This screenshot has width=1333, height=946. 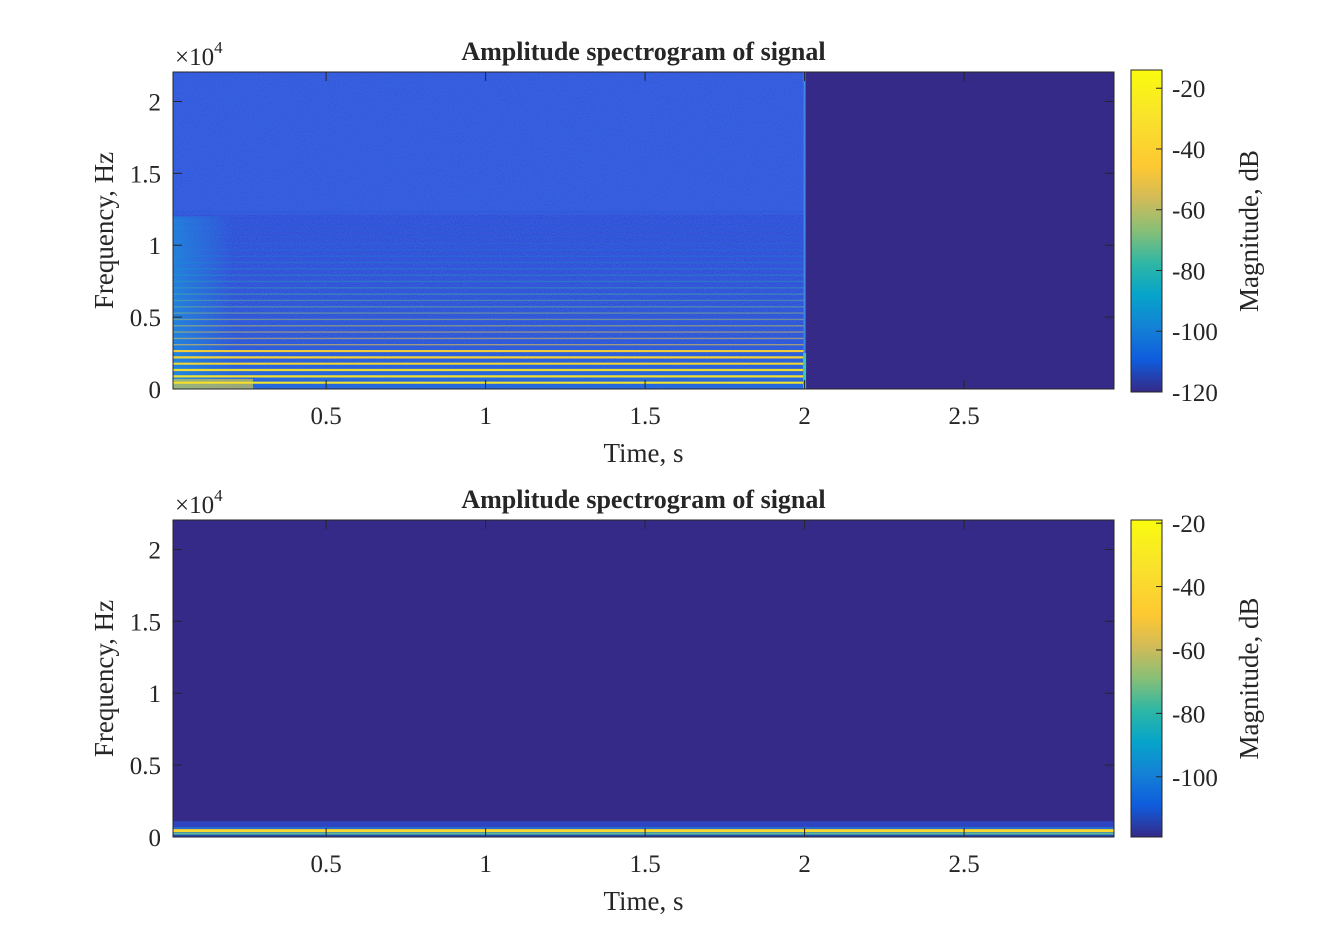 What do you see at coordinates (489, 143) in the screenshot?
I see `high-frequency-band` at bounding box center [489, 143].